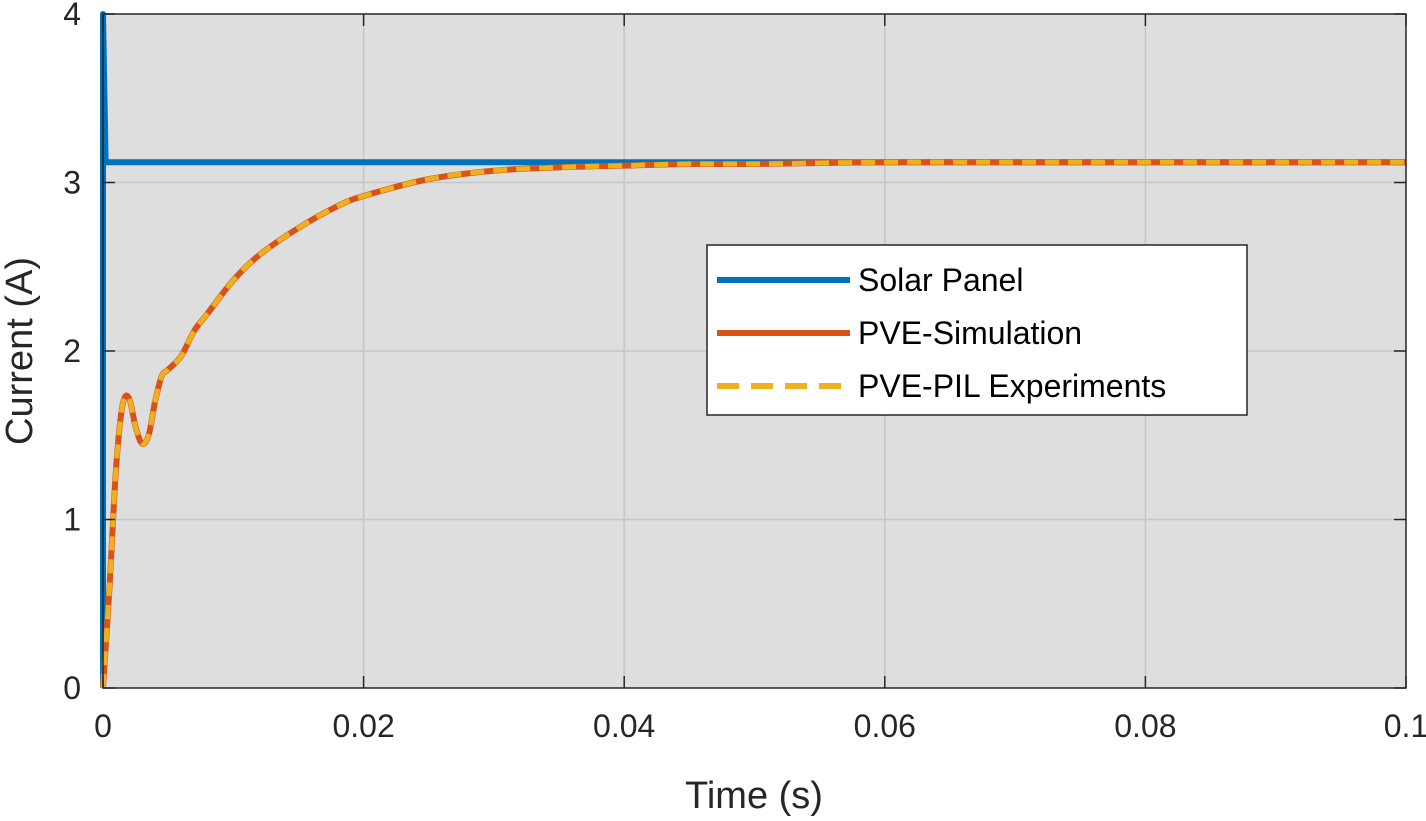  What do you see at coordinates (103, 726) in the screenshot?
I see `x-tick-label: 0` at bounding box center [103, 726].